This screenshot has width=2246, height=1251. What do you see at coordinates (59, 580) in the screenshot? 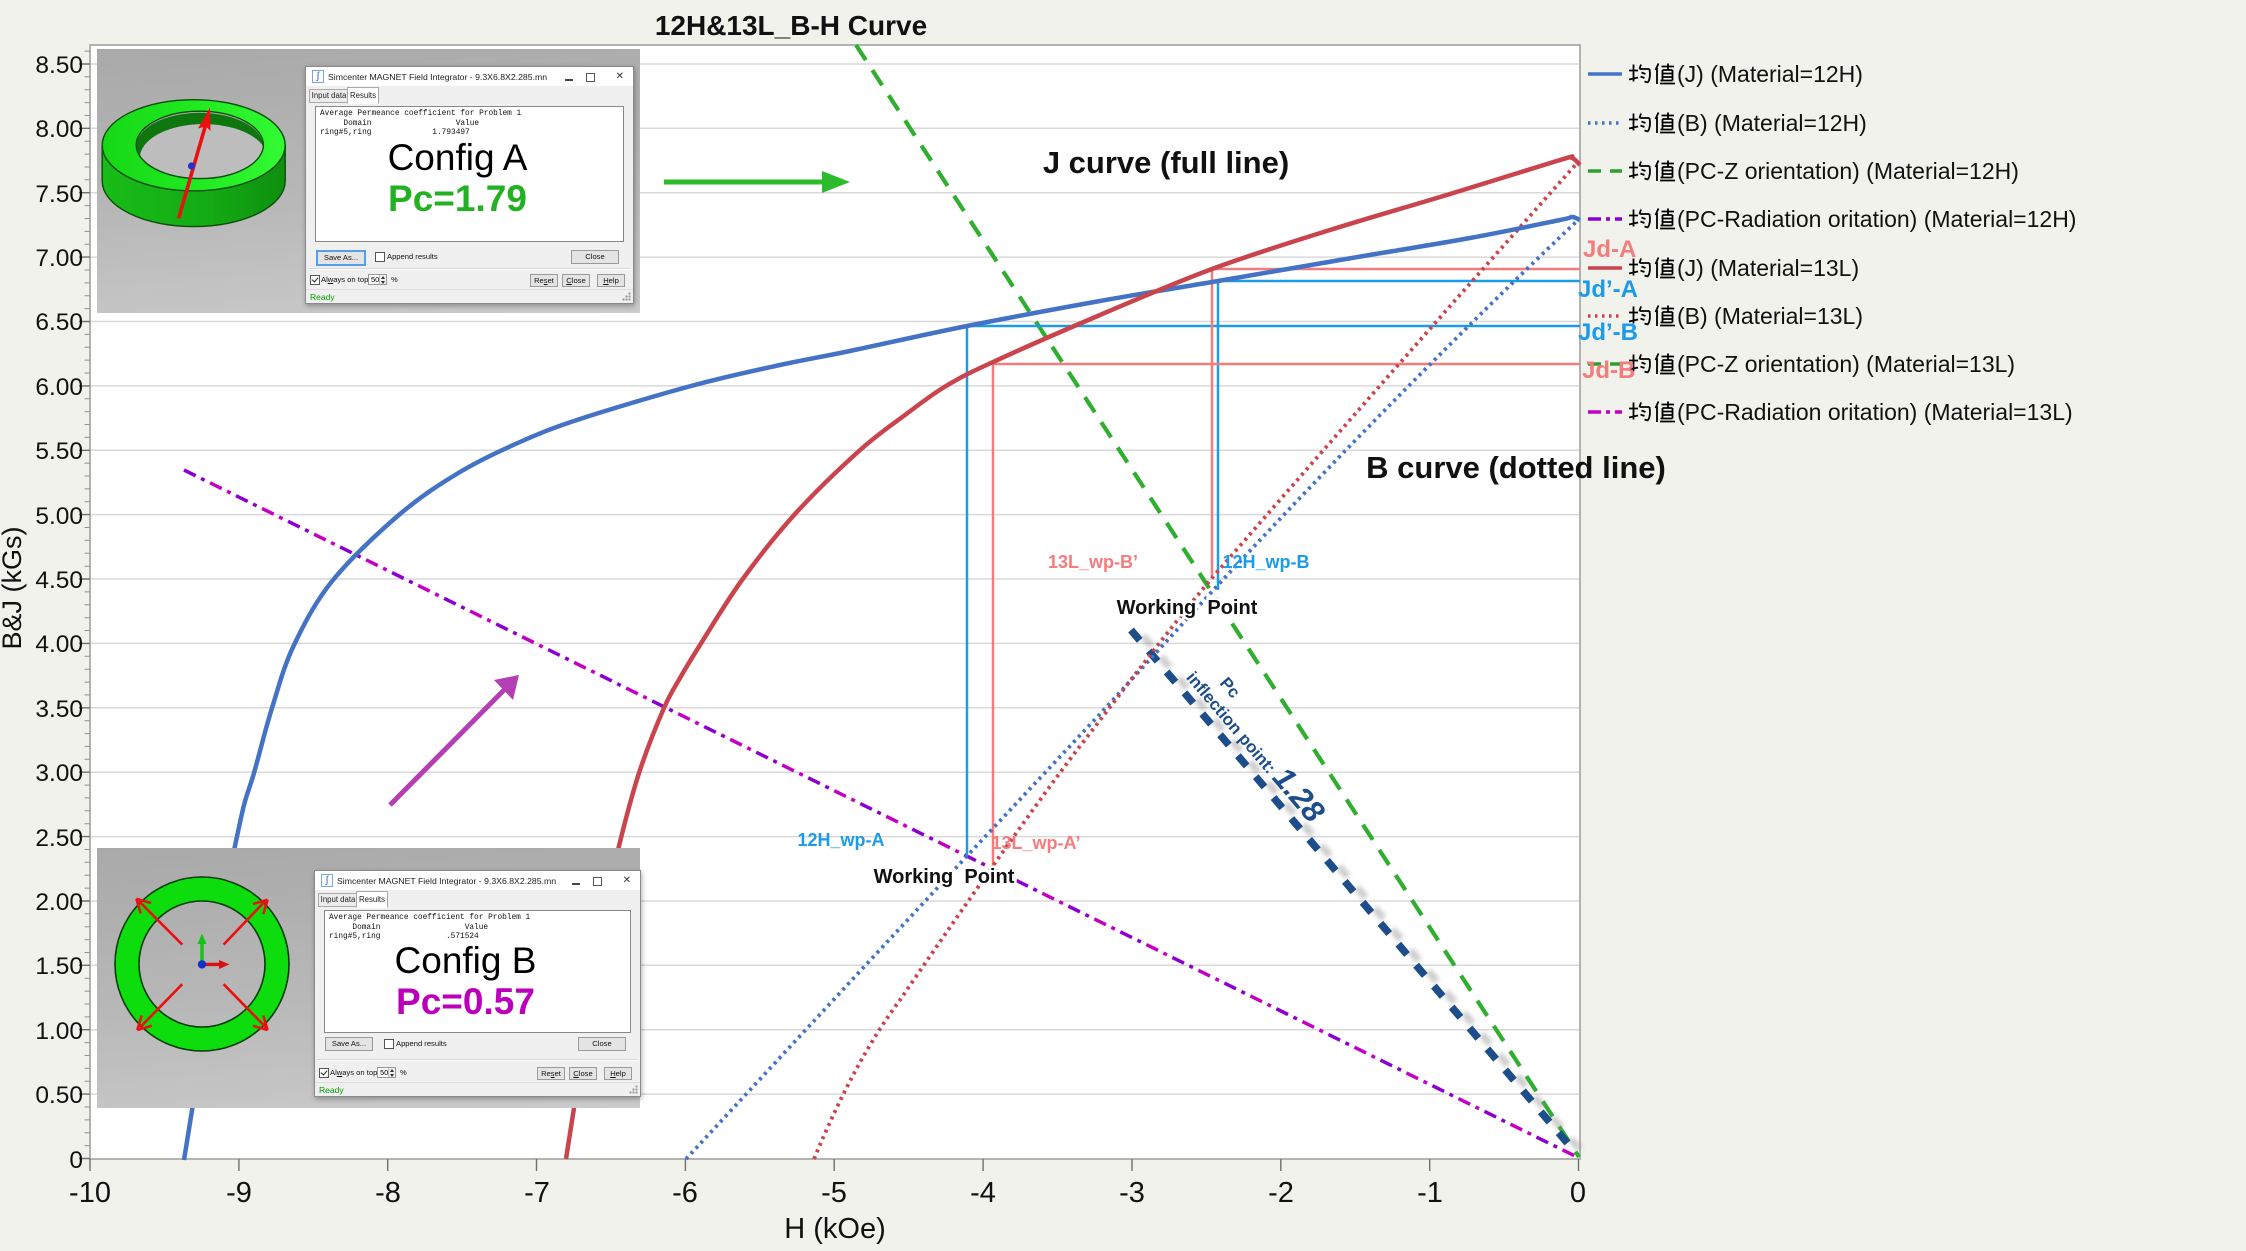
I see `svg-text: 4.50` at bounding box center [59, 580].